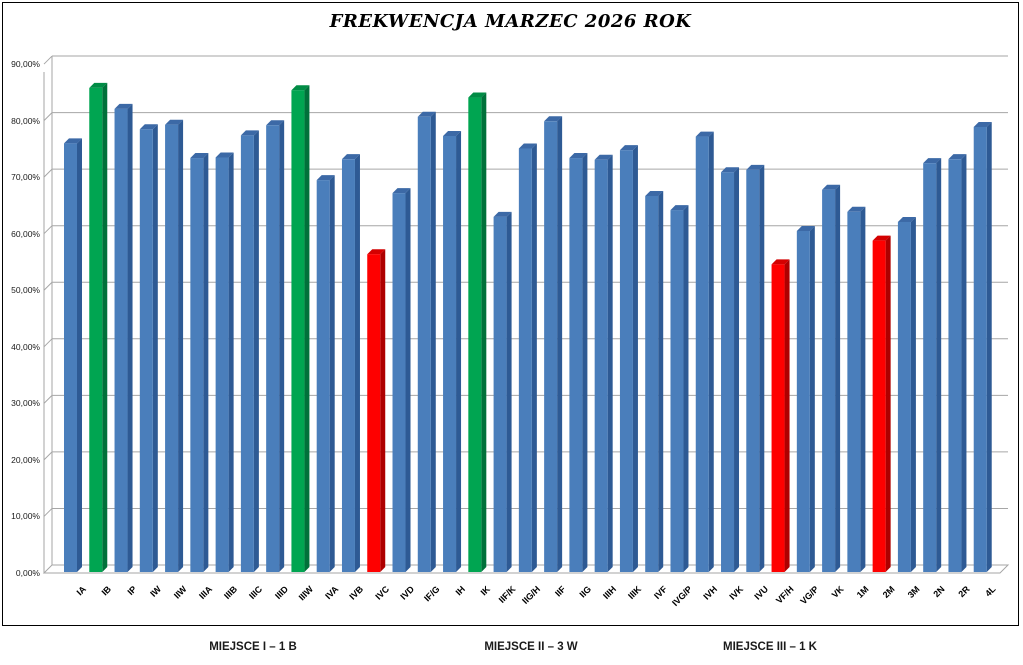 This screenshot has width=1023, height=665. Describe the element at coordinates (25, 64) in the screenshot. I see `y-axis-tick-label: 90,00%` at that location.